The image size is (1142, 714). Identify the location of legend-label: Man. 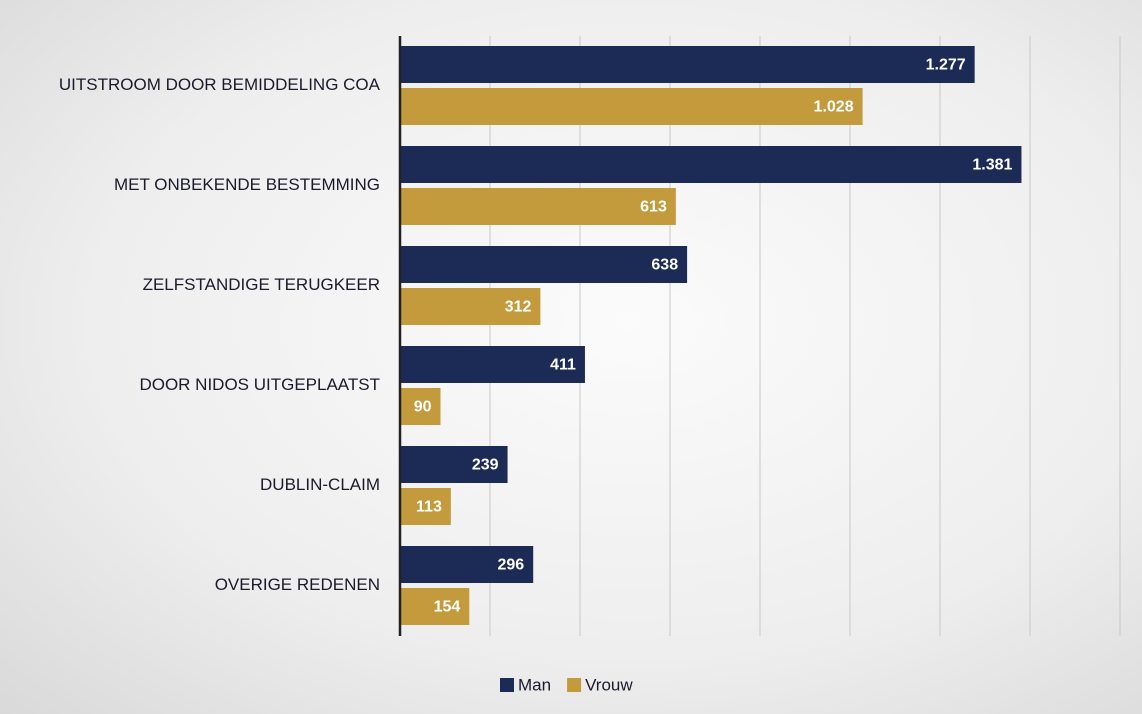
(534, 684).